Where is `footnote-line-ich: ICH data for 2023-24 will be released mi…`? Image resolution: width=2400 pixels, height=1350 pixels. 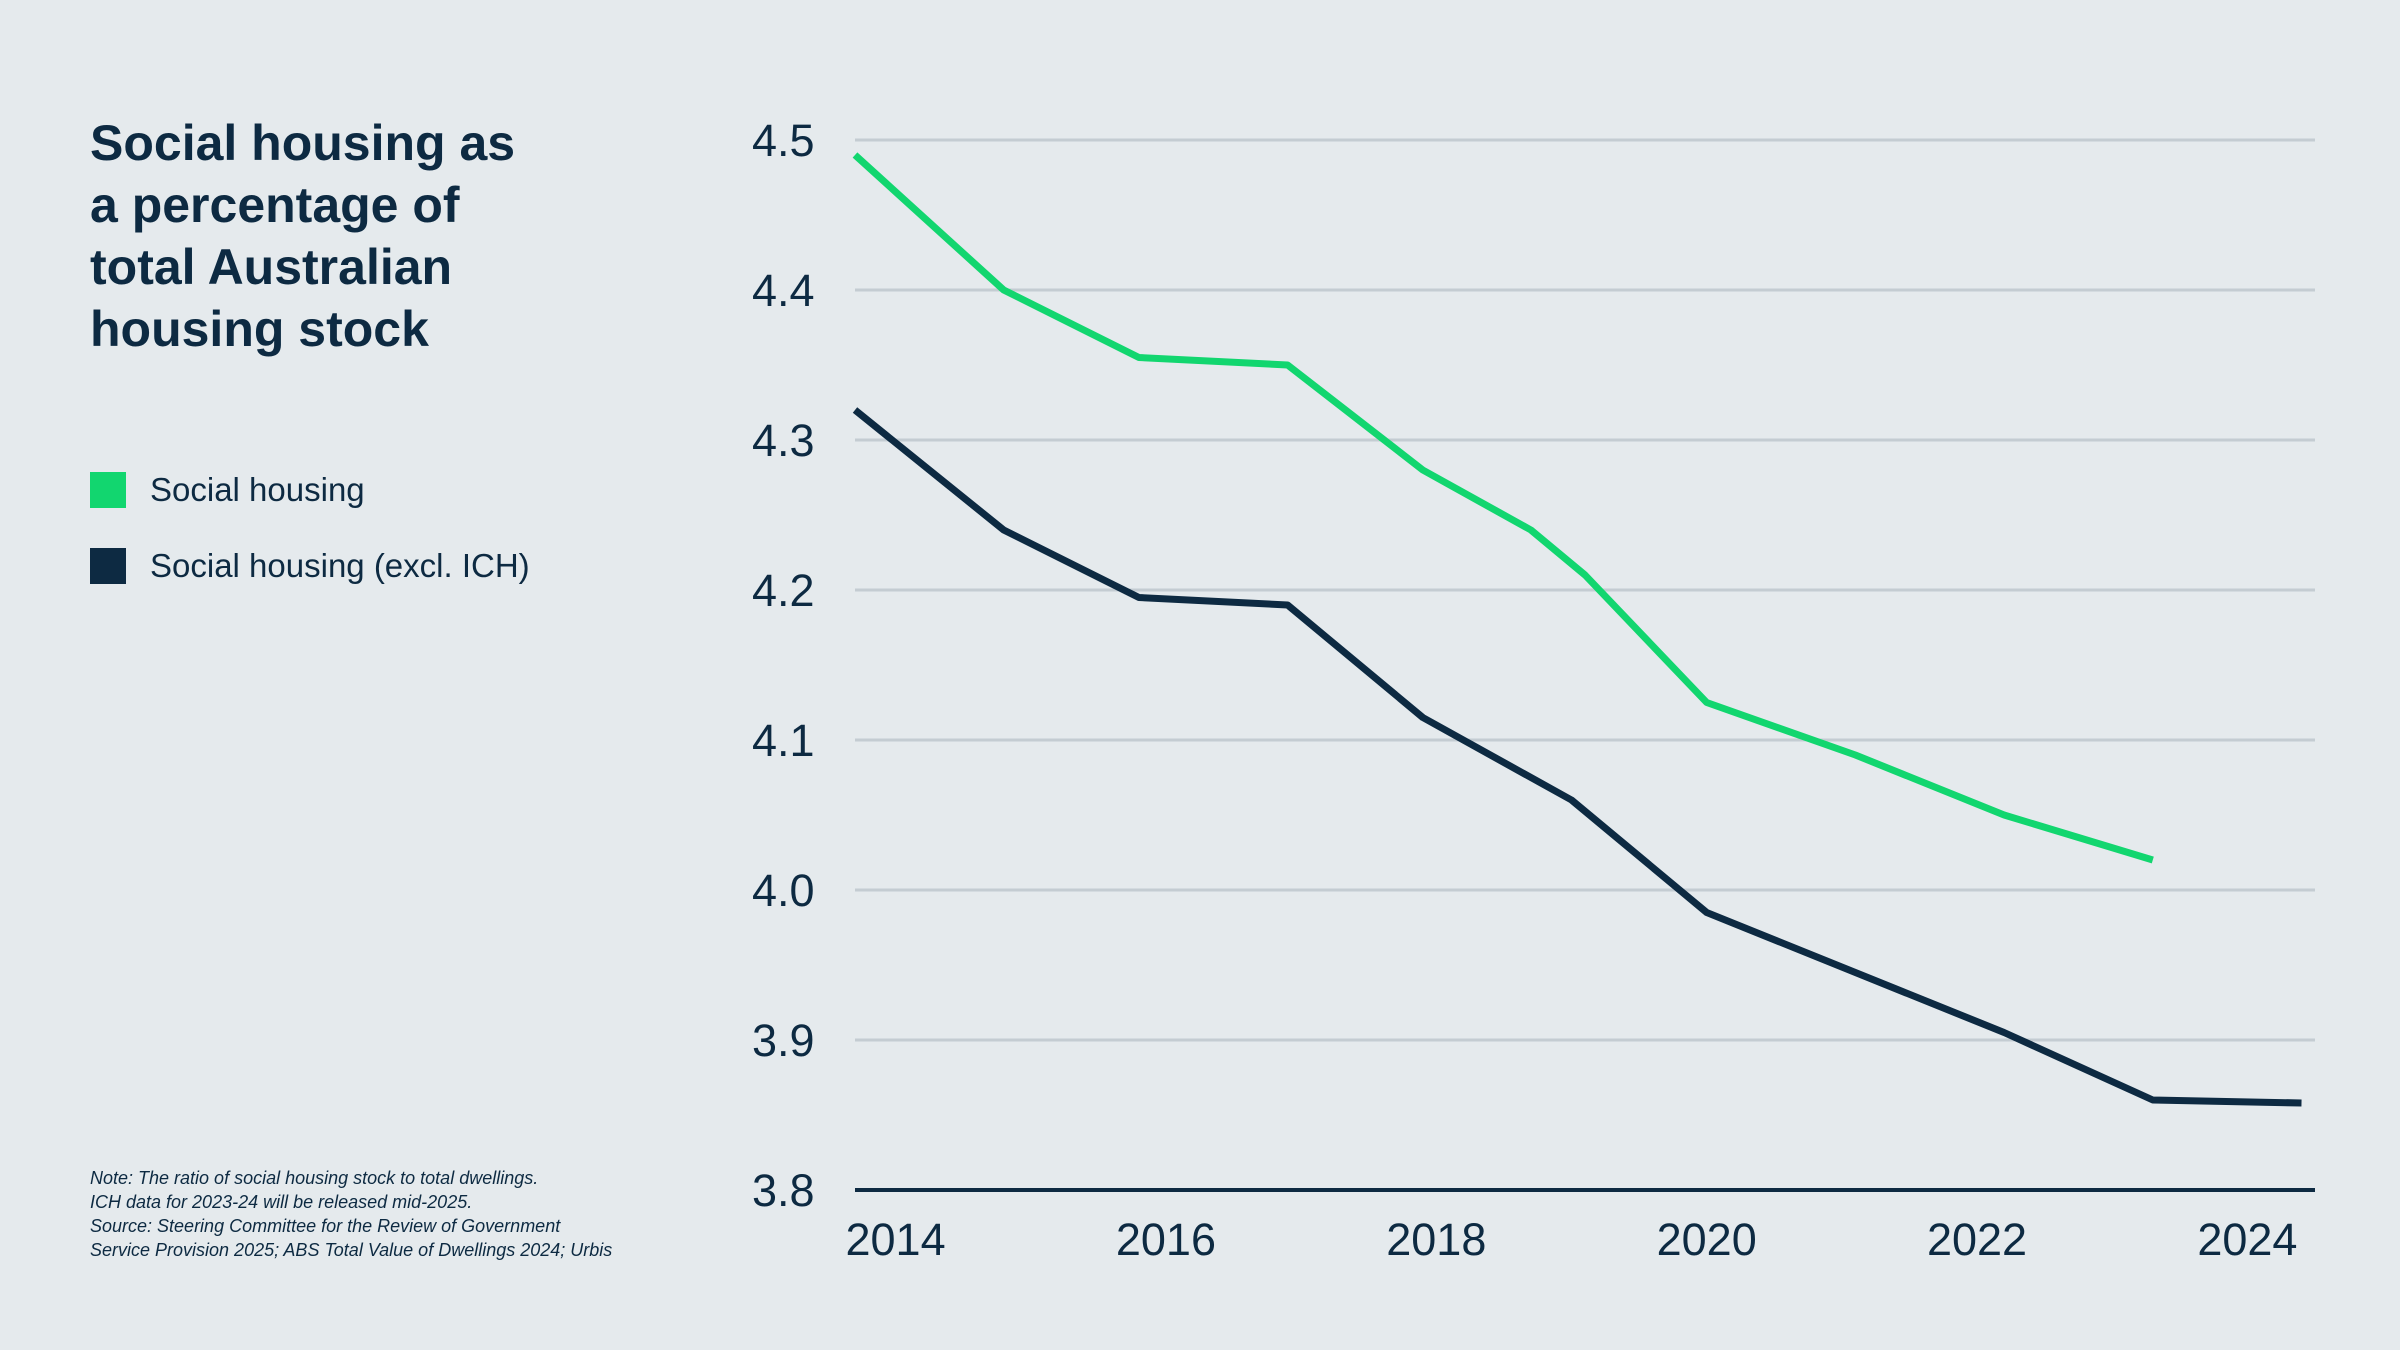
footnote-line-ich: ICH data for 2023-24 will be released mi… is located at coordinates (281, 1202).